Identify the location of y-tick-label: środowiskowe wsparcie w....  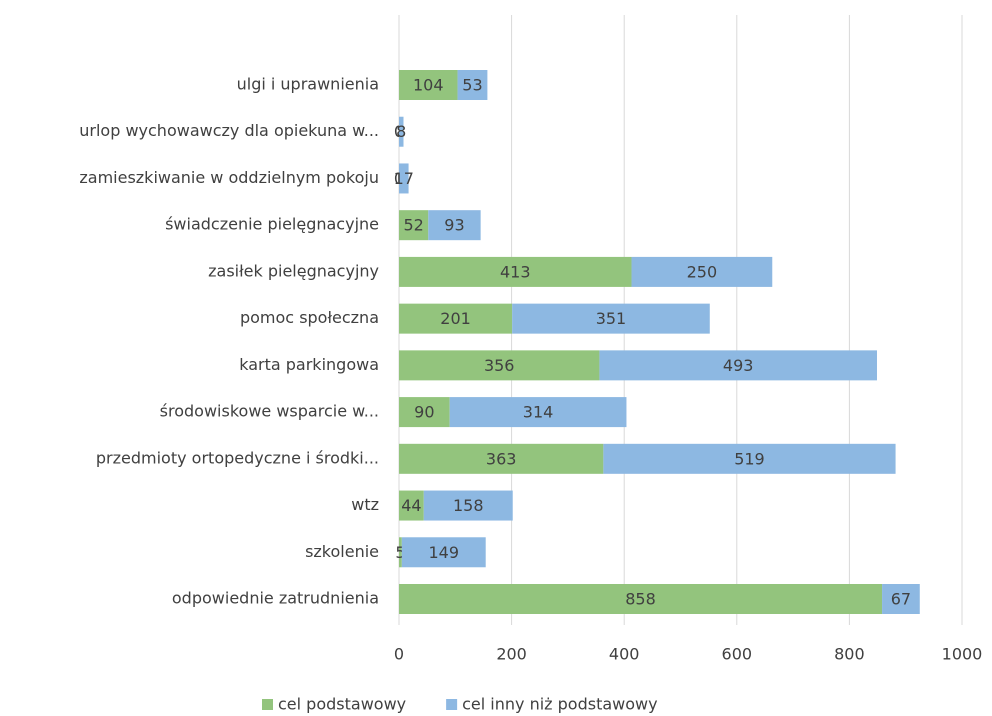
(269, 411).